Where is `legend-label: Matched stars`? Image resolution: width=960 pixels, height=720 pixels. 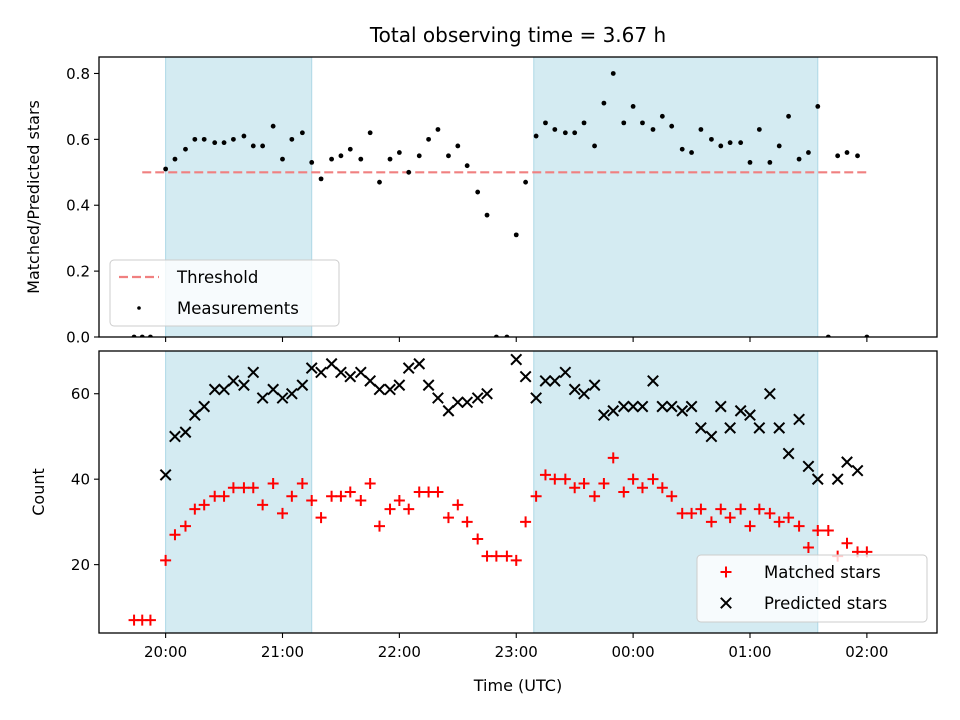 legend-label: Matched stars is located at coordinates (822, 572).